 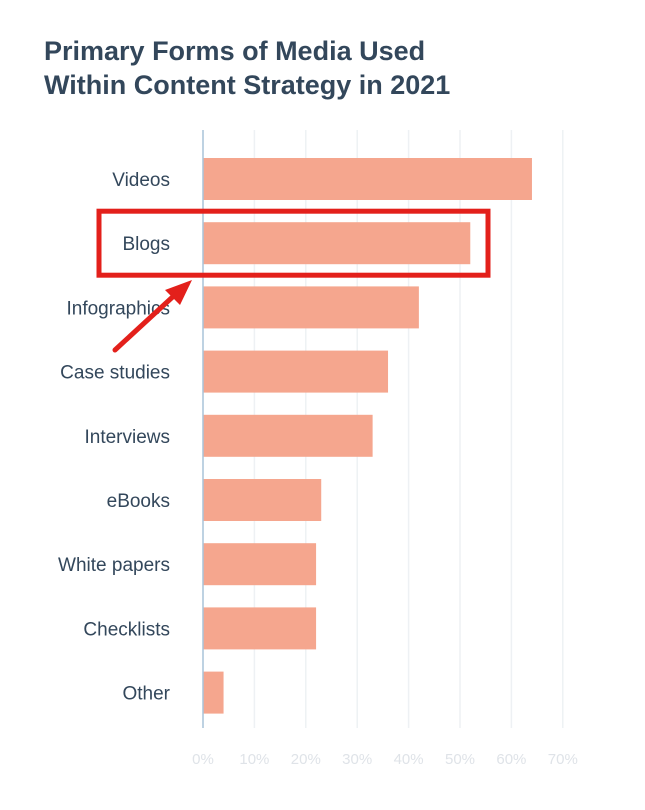 I want to click on highlight-arrow-head, so click(x=178, y=292).